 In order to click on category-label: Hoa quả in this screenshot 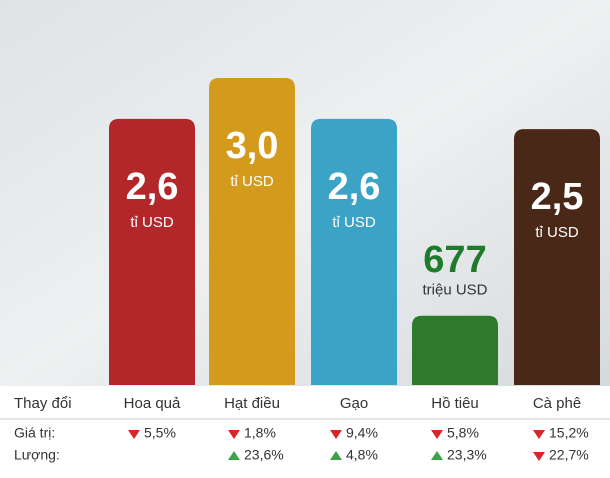, I will do `click(152, 403)`.